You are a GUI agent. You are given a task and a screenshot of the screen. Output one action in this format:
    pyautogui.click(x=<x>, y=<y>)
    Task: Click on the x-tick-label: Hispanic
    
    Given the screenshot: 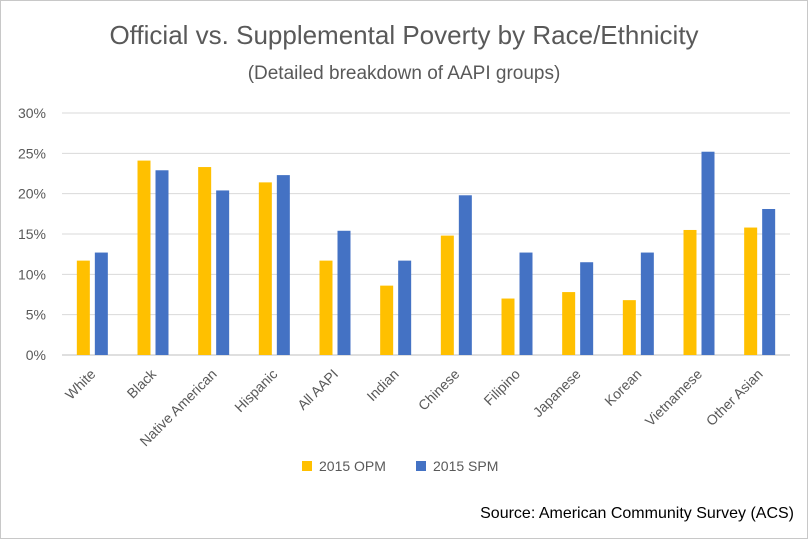 What is the action you would take?
    pyautogui.click(x=255, y=390)
    